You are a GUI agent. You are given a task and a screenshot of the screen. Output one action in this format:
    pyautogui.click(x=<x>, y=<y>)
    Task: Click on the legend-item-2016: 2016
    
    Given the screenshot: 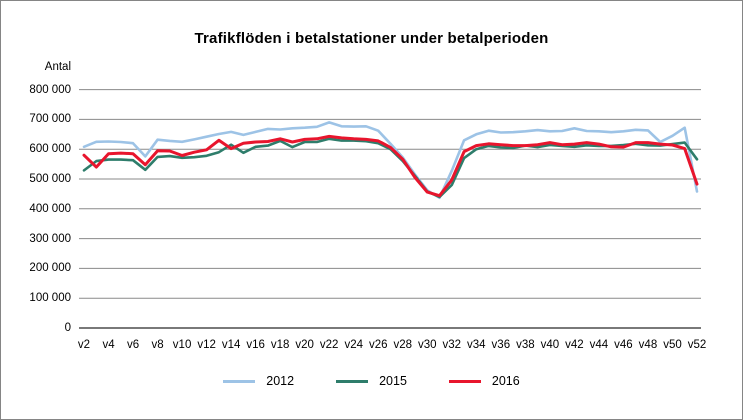 What is the action you would take?
    pyautogui.click(x=484, y=381)
    